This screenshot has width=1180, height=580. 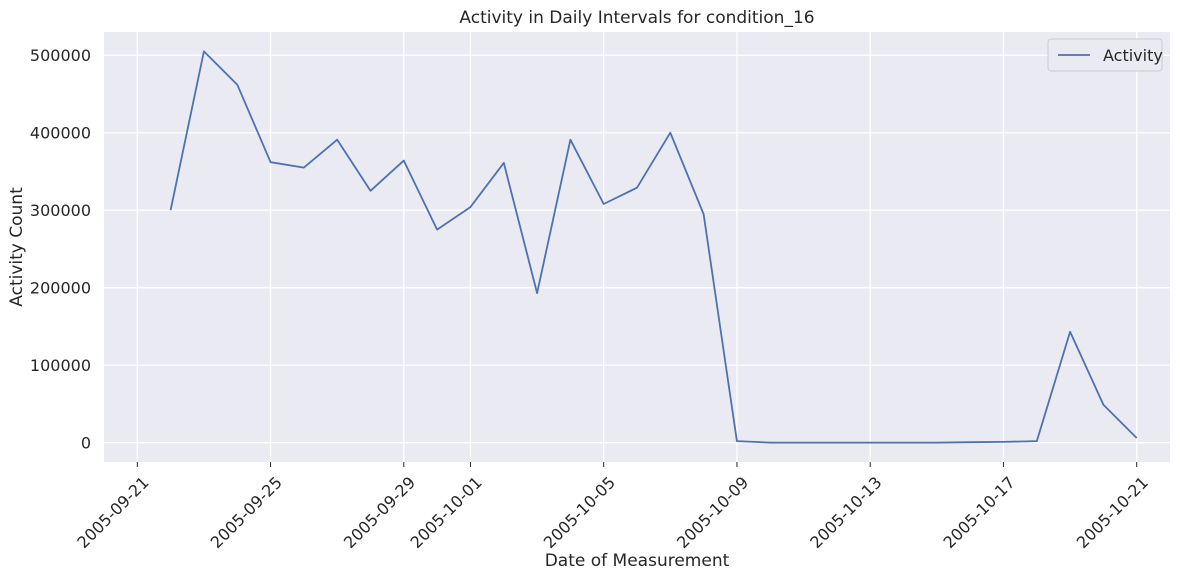 I want to click on y-tick-label: 400000, so click(x=60, y=133).